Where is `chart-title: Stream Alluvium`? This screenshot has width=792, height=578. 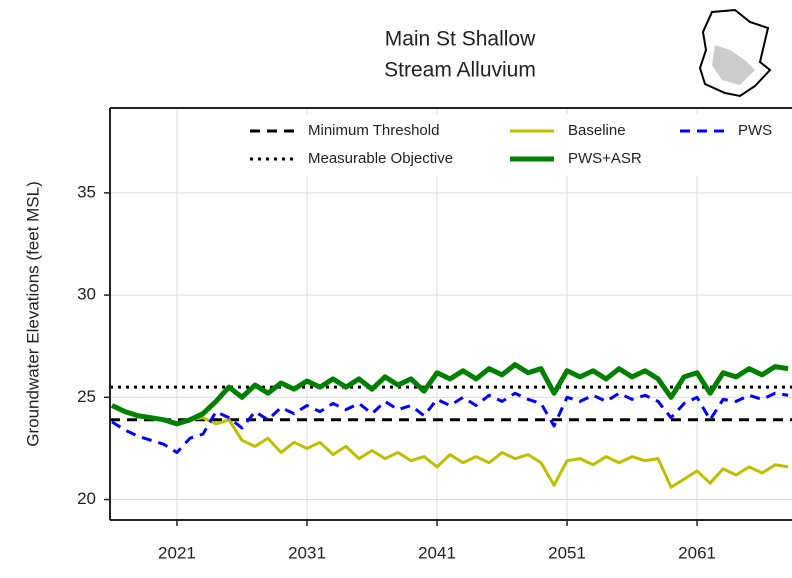 chart-title: Stream Alluvium is located at coordinates (460, 70).